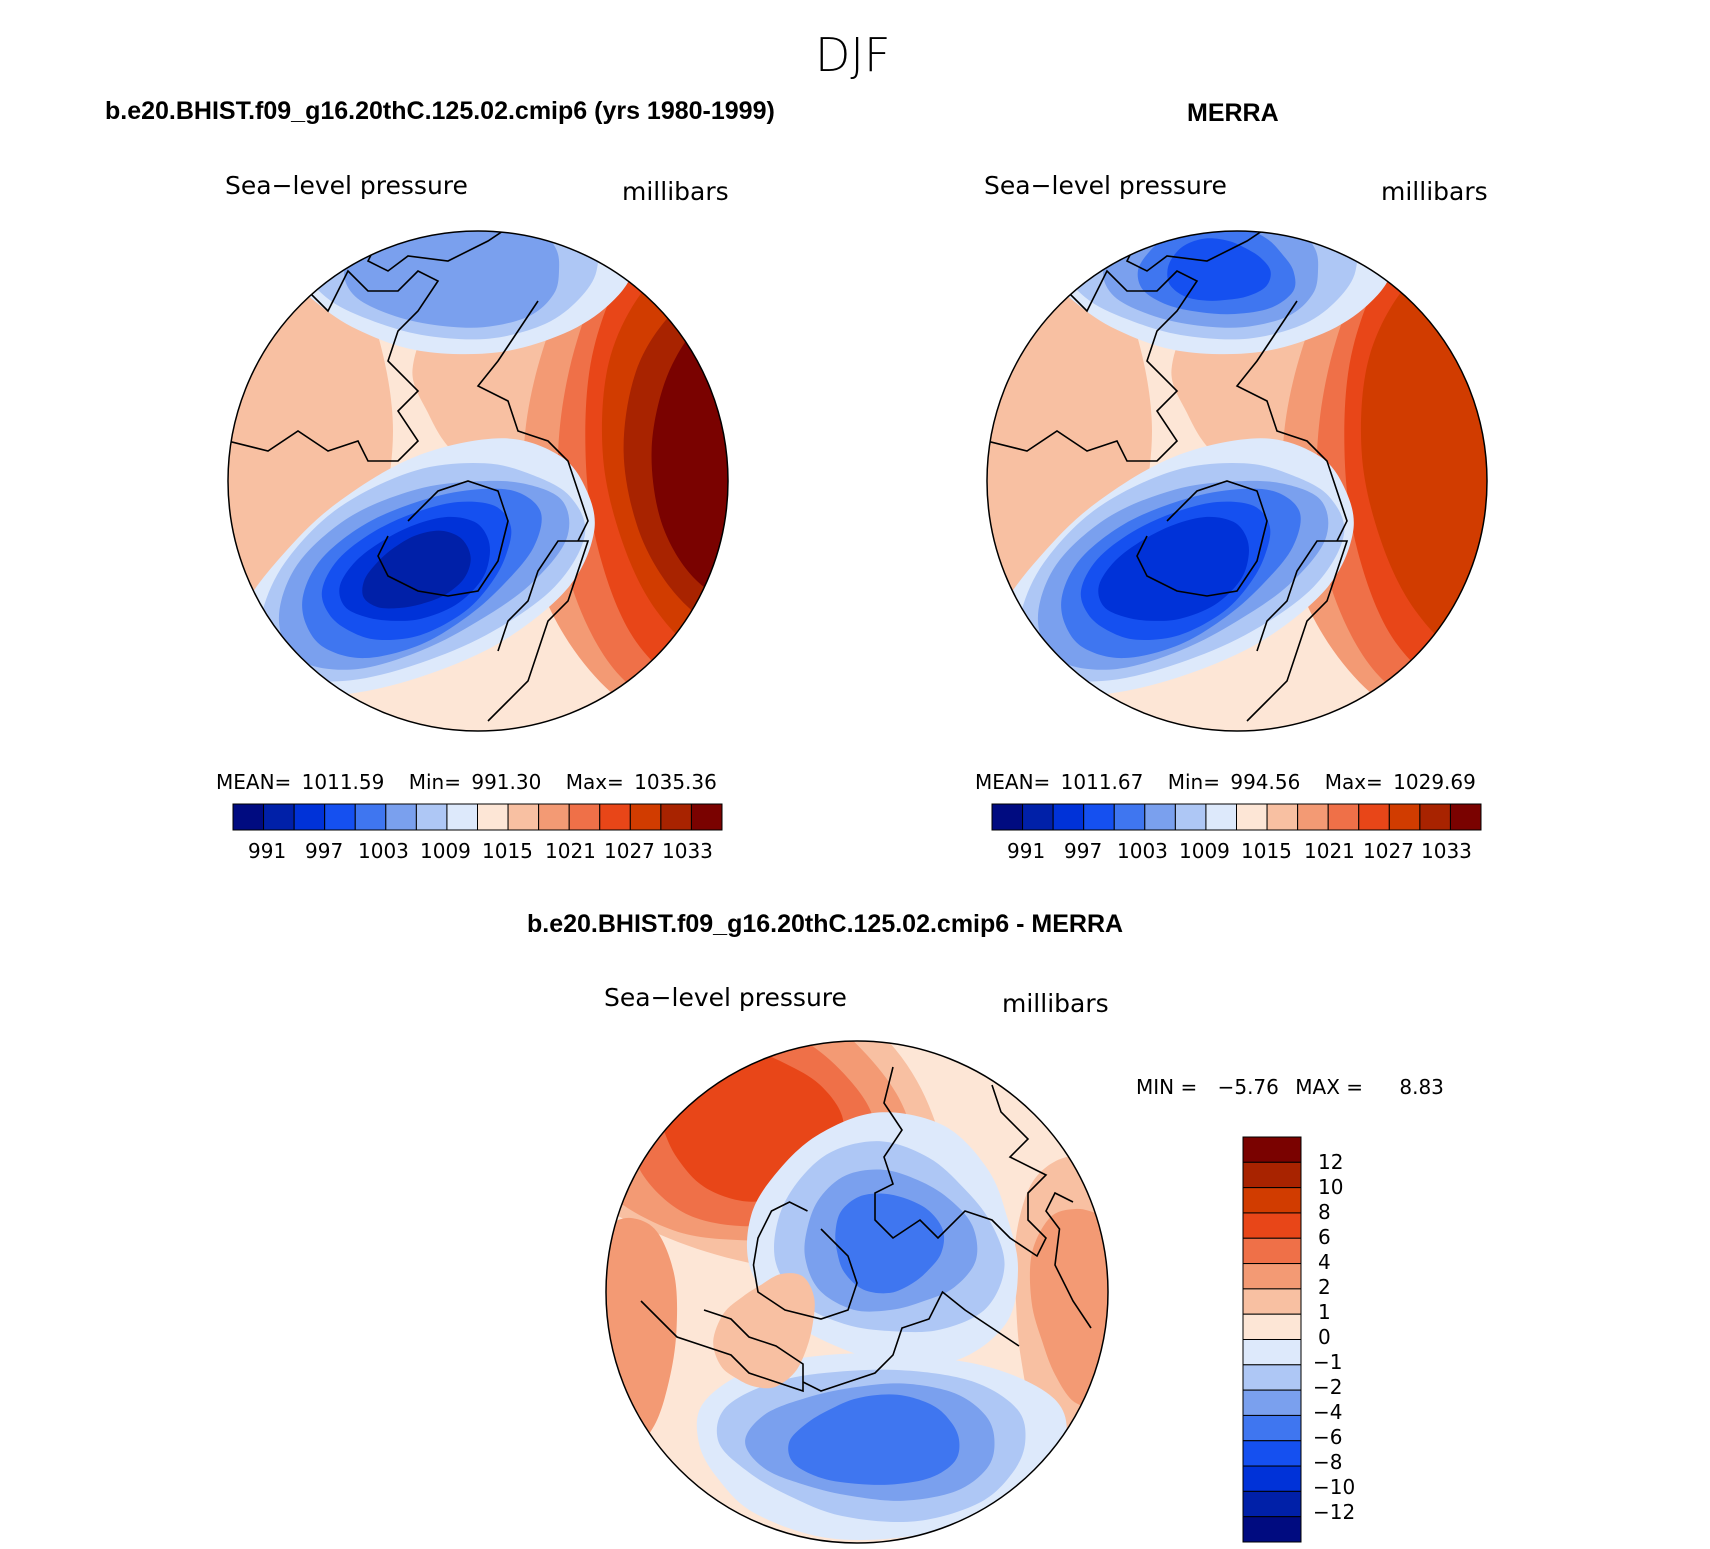 This screenshot has height=1549, width=1710. Describe the element at coordinates (466, 782) in the screenshot. I see `stats-model: MEAN= 1011.59 Min= 991.30 Max= 1035.36` at that location.